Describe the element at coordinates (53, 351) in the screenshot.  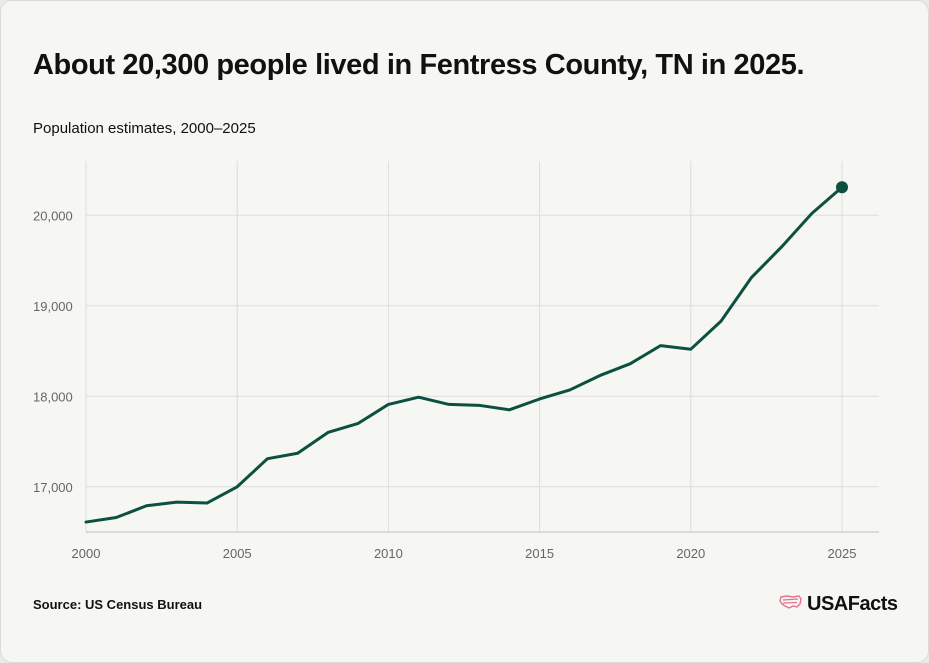
I see `y-tick-labels: 17,000 18,000 19,000 20,000` at that location.